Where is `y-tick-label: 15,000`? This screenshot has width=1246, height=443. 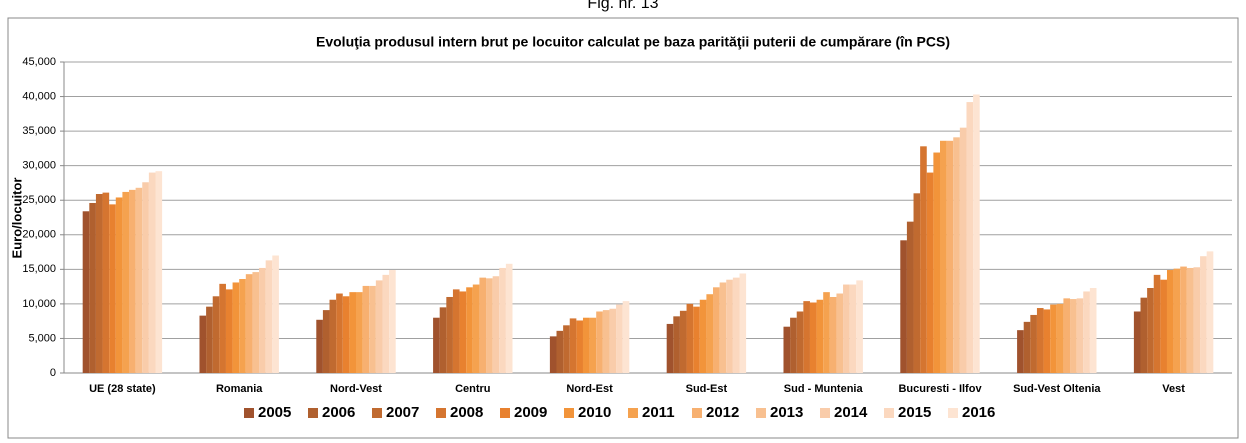
y-tick-label: 15,000 is located at coordinates (39, 269).